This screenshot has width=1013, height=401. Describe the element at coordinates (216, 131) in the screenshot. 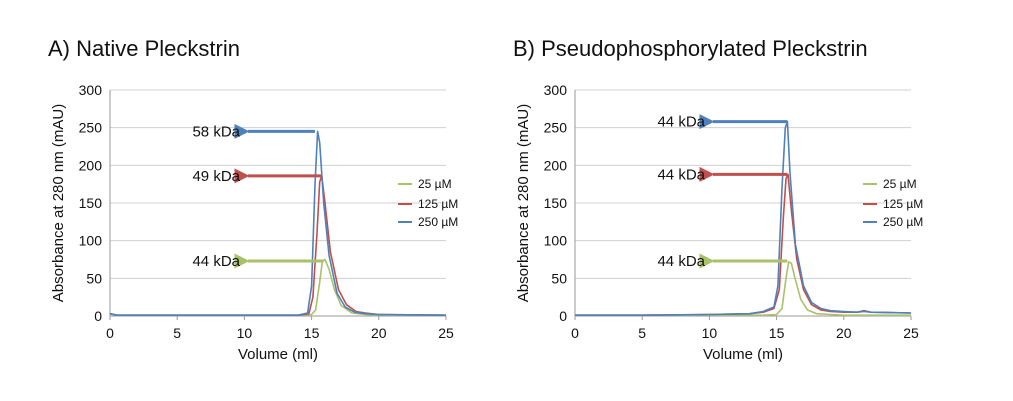

I see `annotation-label: 58 kDa` at that location.